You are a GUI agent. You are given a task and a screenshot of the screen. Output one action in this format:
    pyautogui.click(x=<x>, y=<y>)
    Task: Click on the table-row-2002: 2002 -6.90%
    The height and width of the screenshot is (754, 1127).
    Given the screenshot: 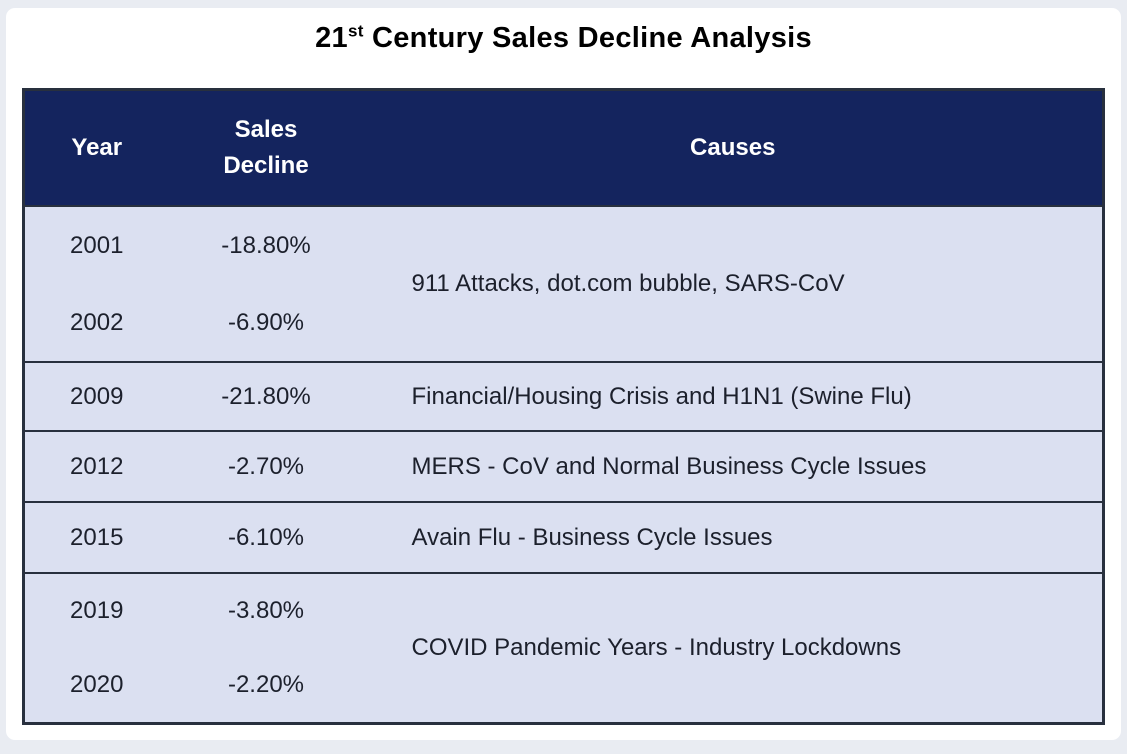 What is the action you would take?
    pyautogui.click(x=563, y=323)
    